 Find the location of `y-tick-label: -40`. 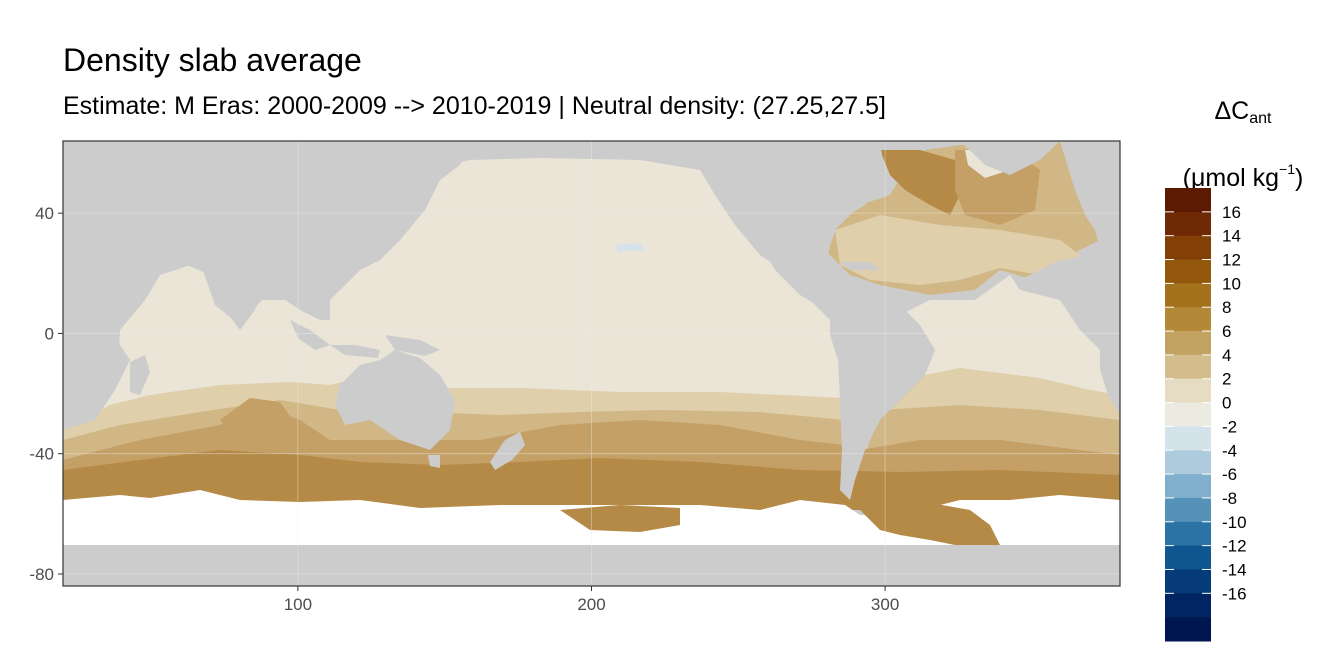

y-tick-label: -40 is located at coordinates (41, 454).